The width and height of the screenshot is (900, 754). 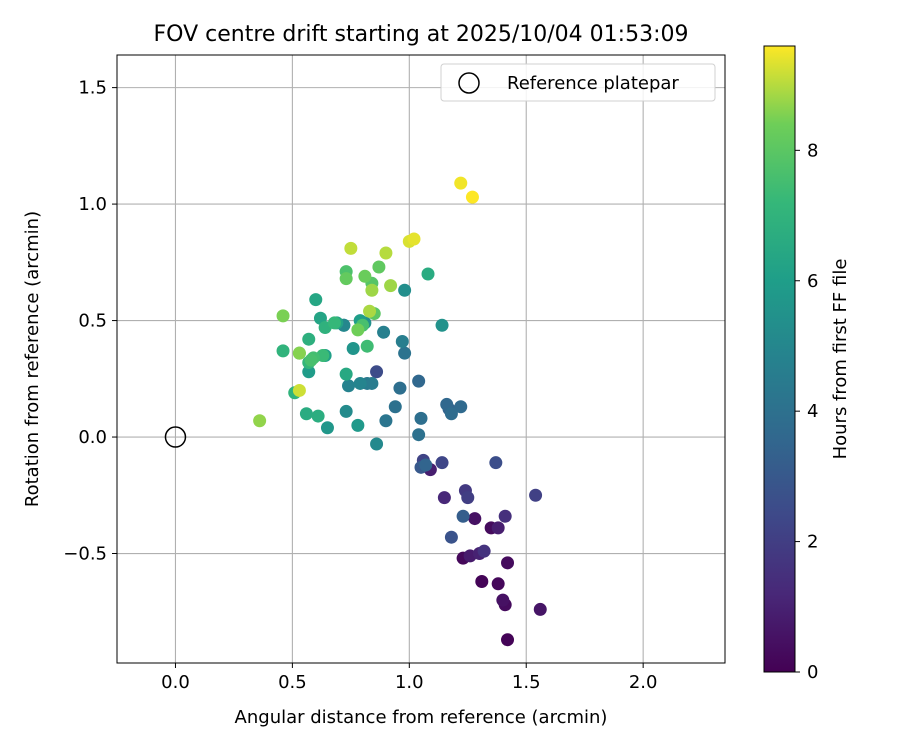 I want to click on reference-platepar-marker, so click(x=175, y=437).